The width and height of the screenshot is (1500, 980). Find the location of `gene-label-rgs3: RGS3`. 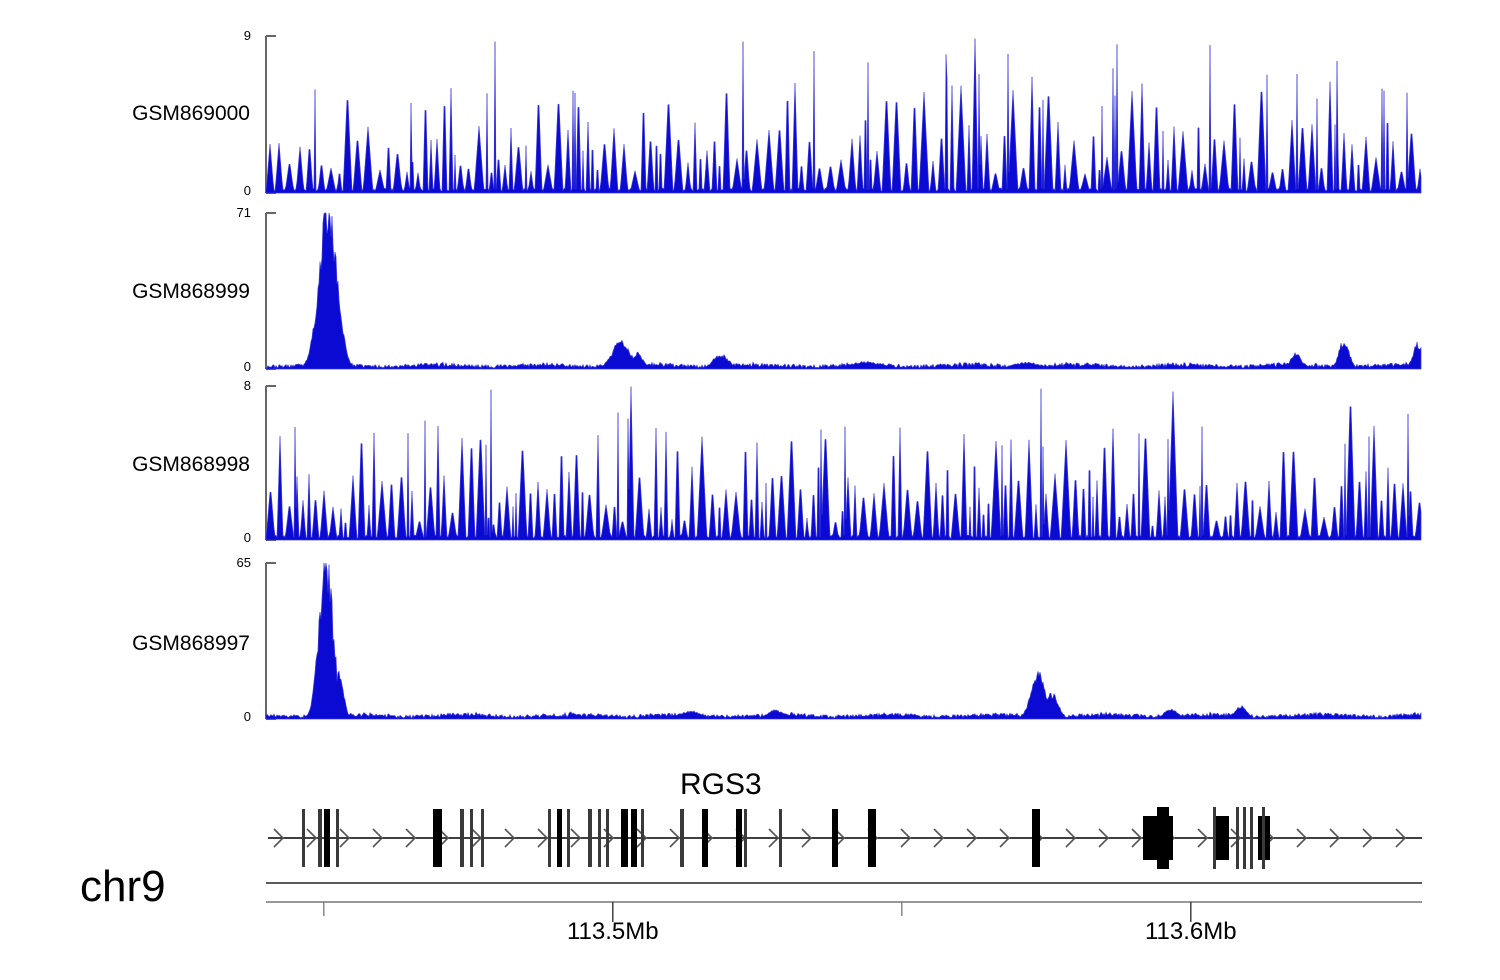

gene-label-rgs3: RGS3 is located at coordinates (721, 784).